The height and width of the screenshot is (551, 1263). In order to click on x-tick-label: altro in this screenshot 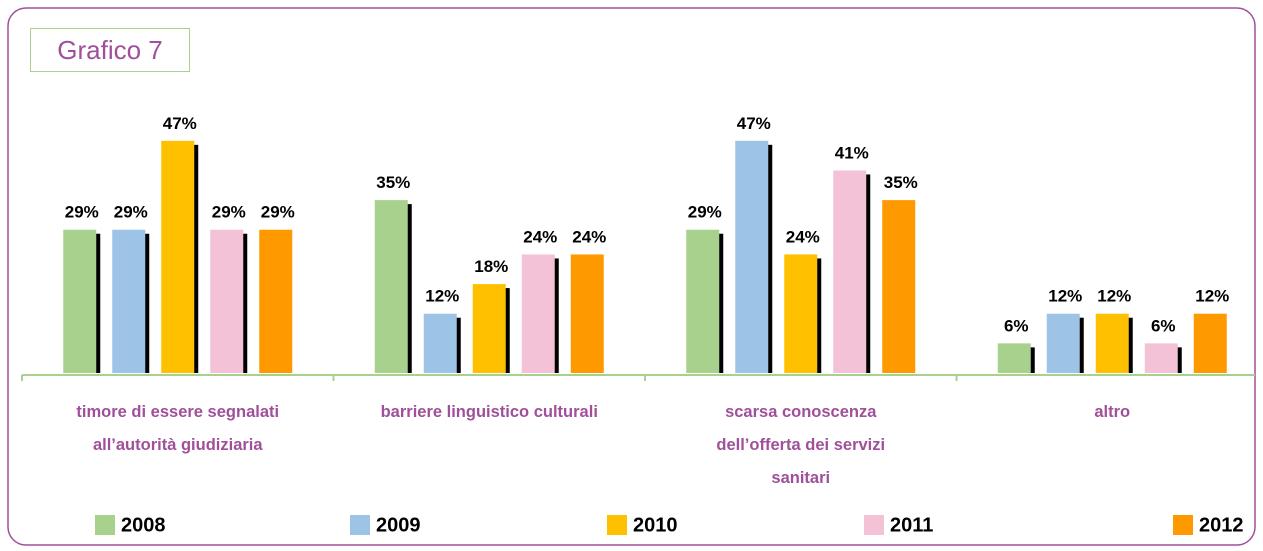, I will do `click(1112, 412)`.